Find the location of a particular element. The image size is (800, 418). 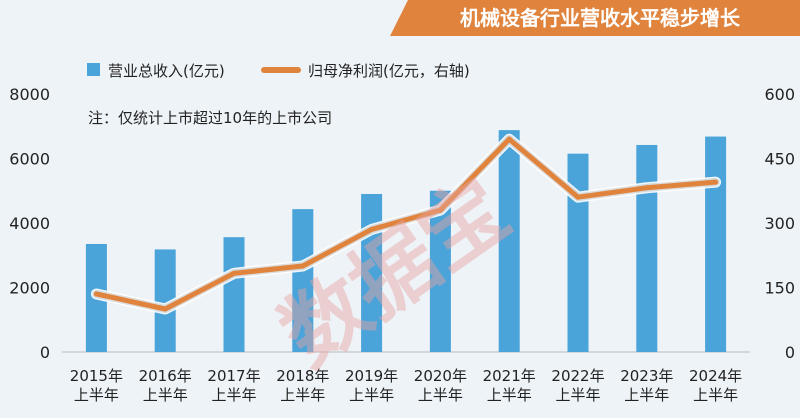

right-tick-label: 450 is located at coordinates (779, 159).